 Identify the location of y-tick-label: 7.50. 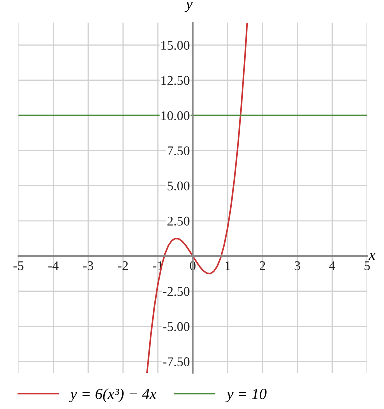
(179, 151).